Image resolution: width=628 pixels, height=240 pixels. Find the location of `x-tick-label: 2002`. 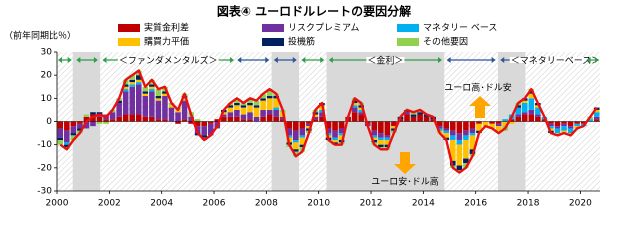

x-tick-label: 2002 is located at coordinates (109, 204).